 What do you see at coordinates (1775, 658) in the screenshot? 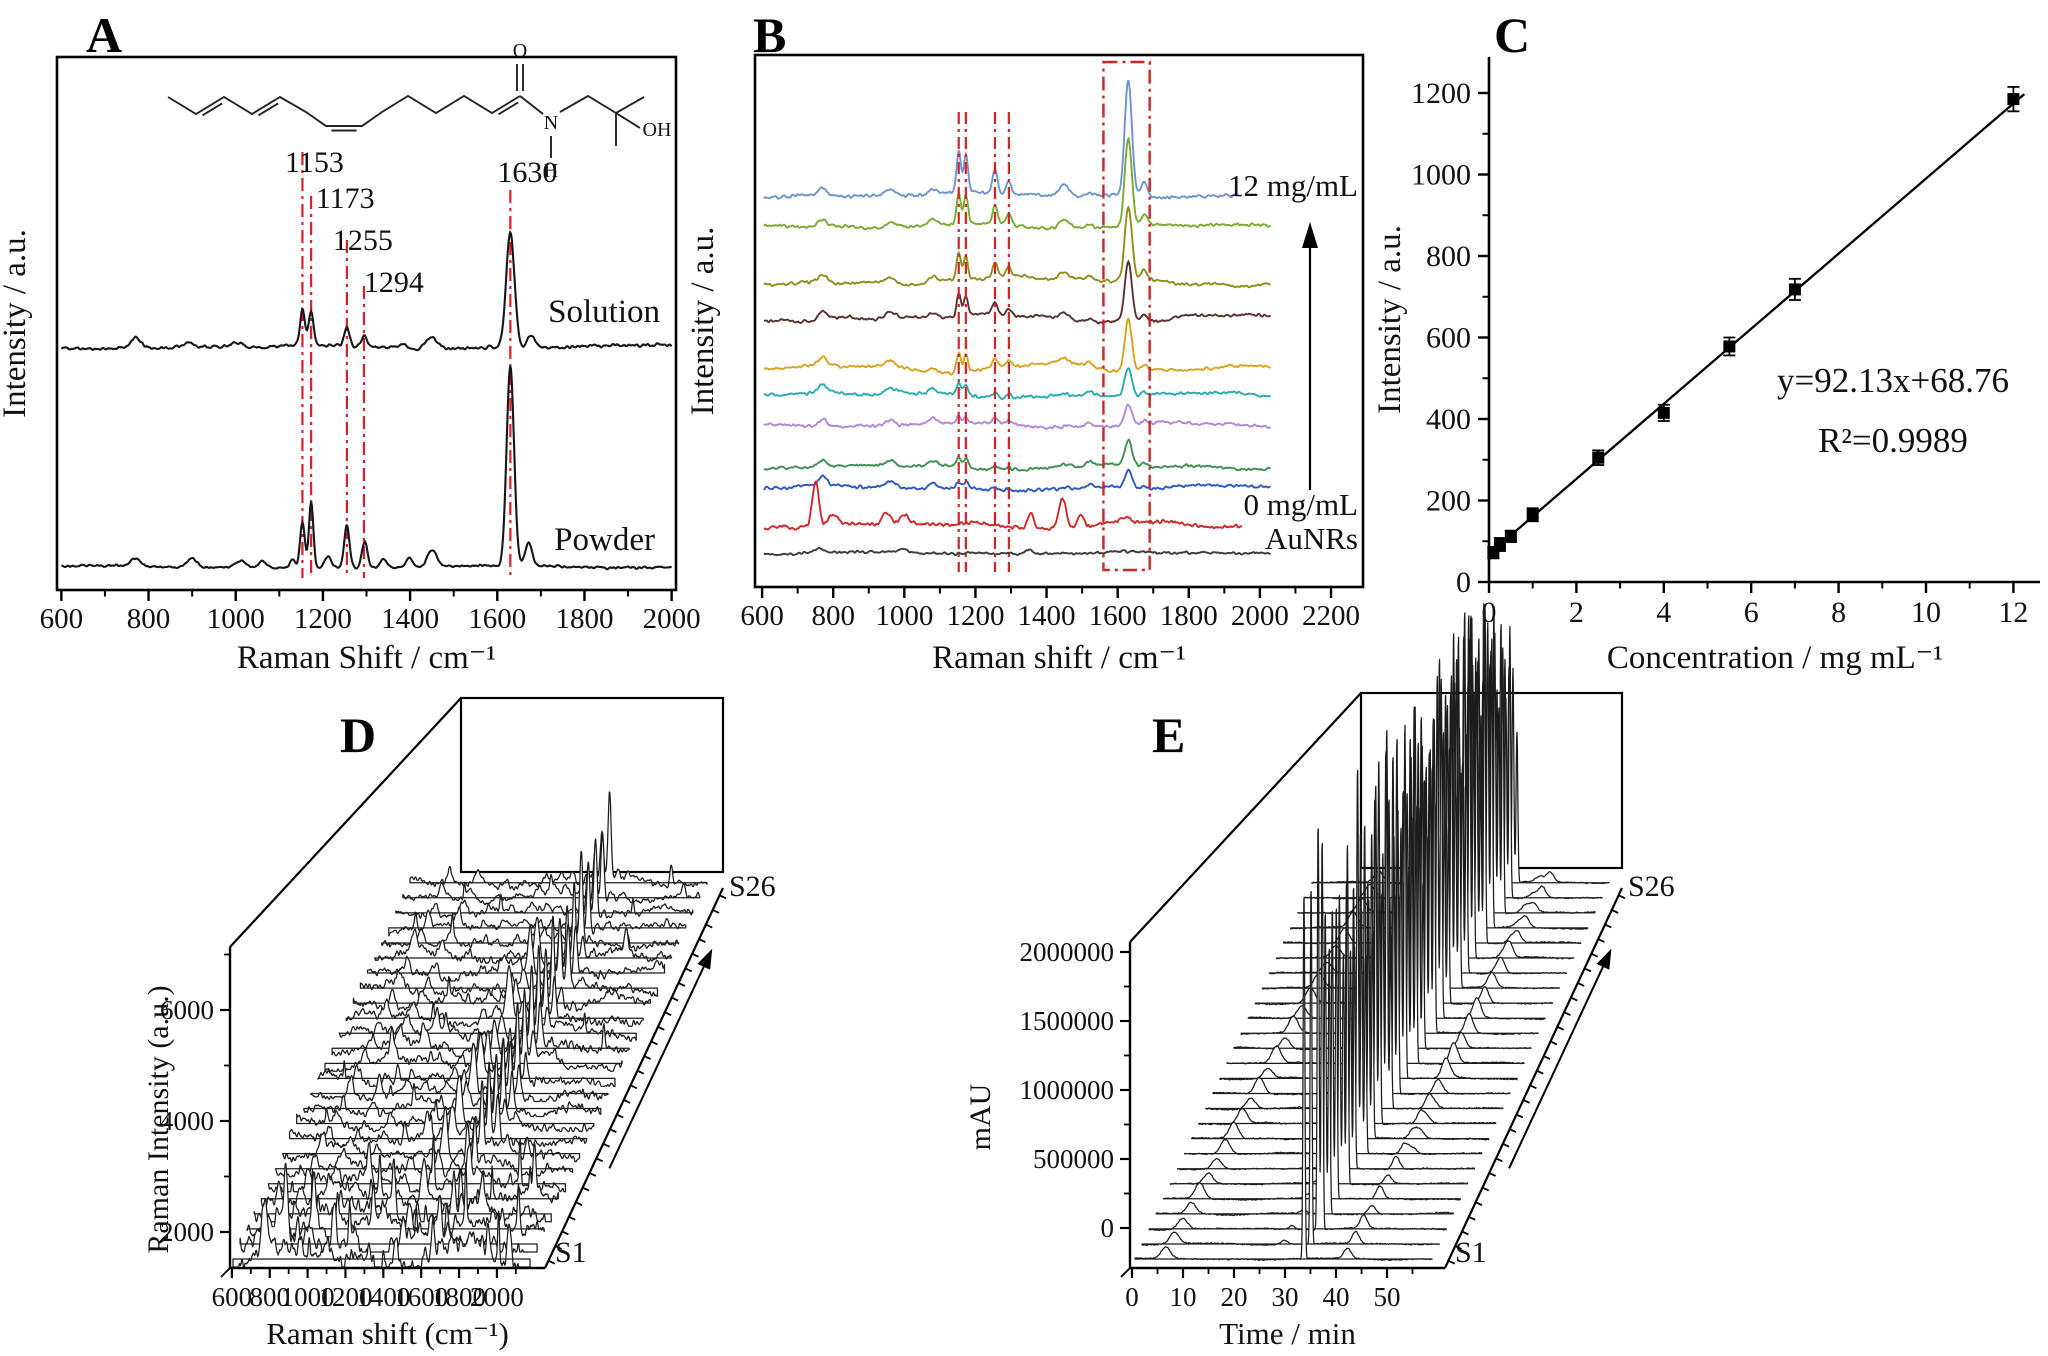
I see `c-x-axis-title: Concentration / mg mL⁻¹` at bounding box center [1775, 658].